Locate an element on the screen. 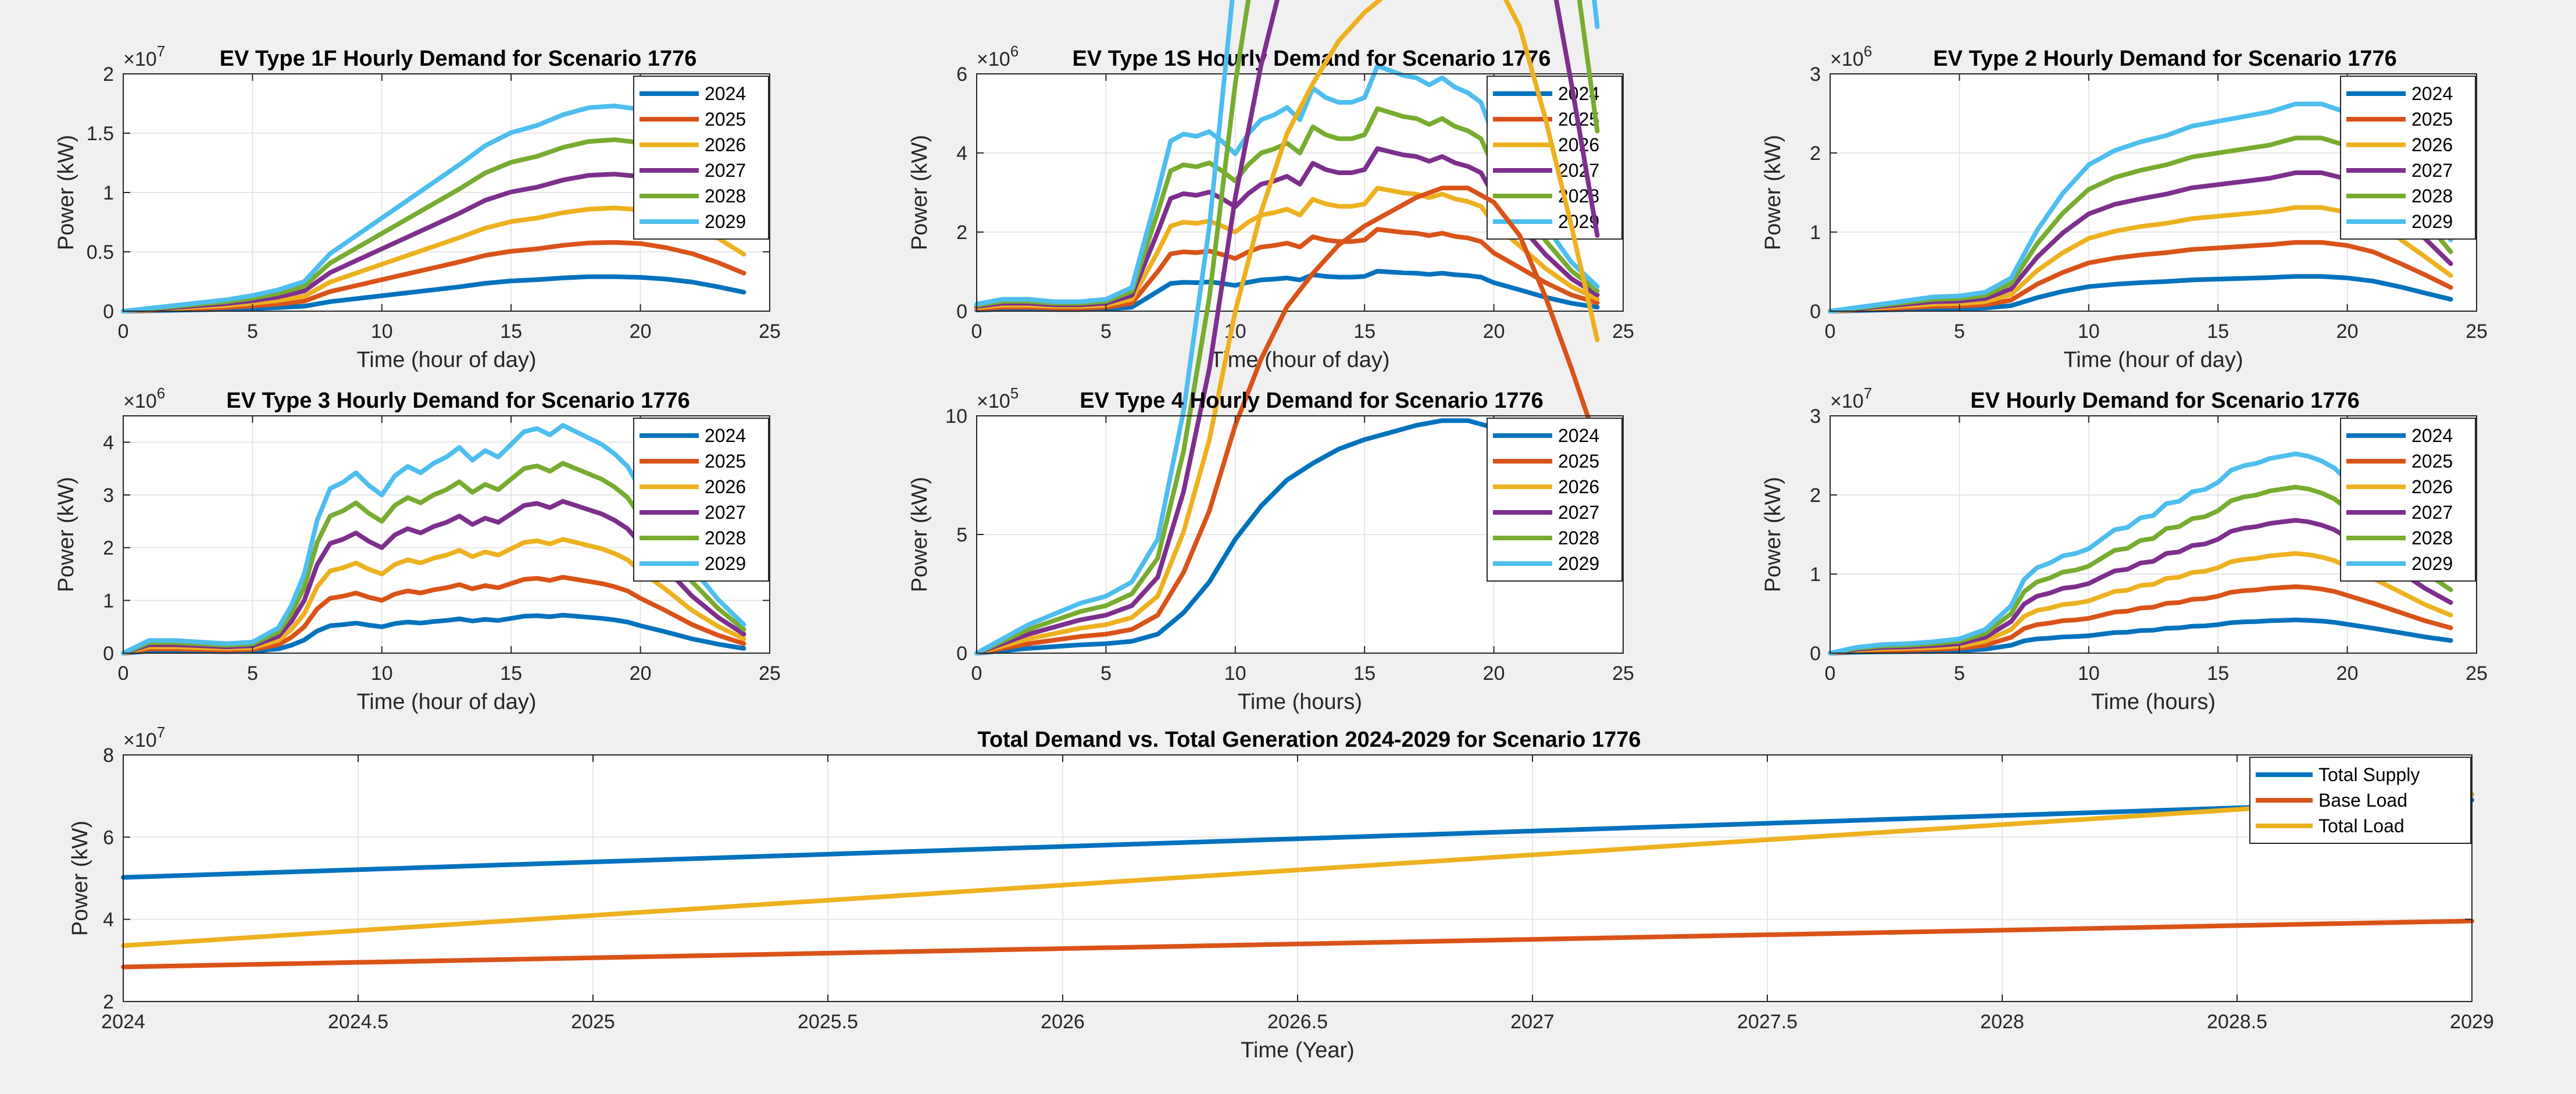  x-tick-label: 2028 is located at coordinates (2002, 1022).